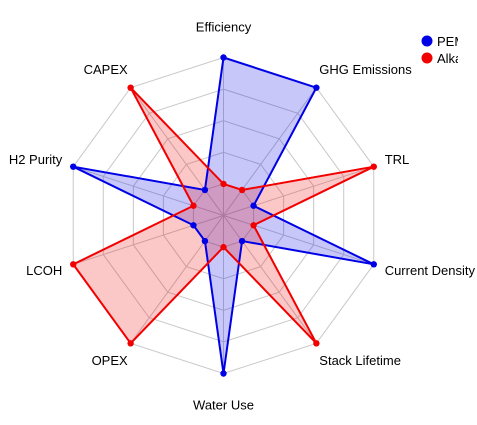 The width and height of the screenshot is (477, 425). I want to click on axis-label-1: GHG Emissions, so click(365, 69).